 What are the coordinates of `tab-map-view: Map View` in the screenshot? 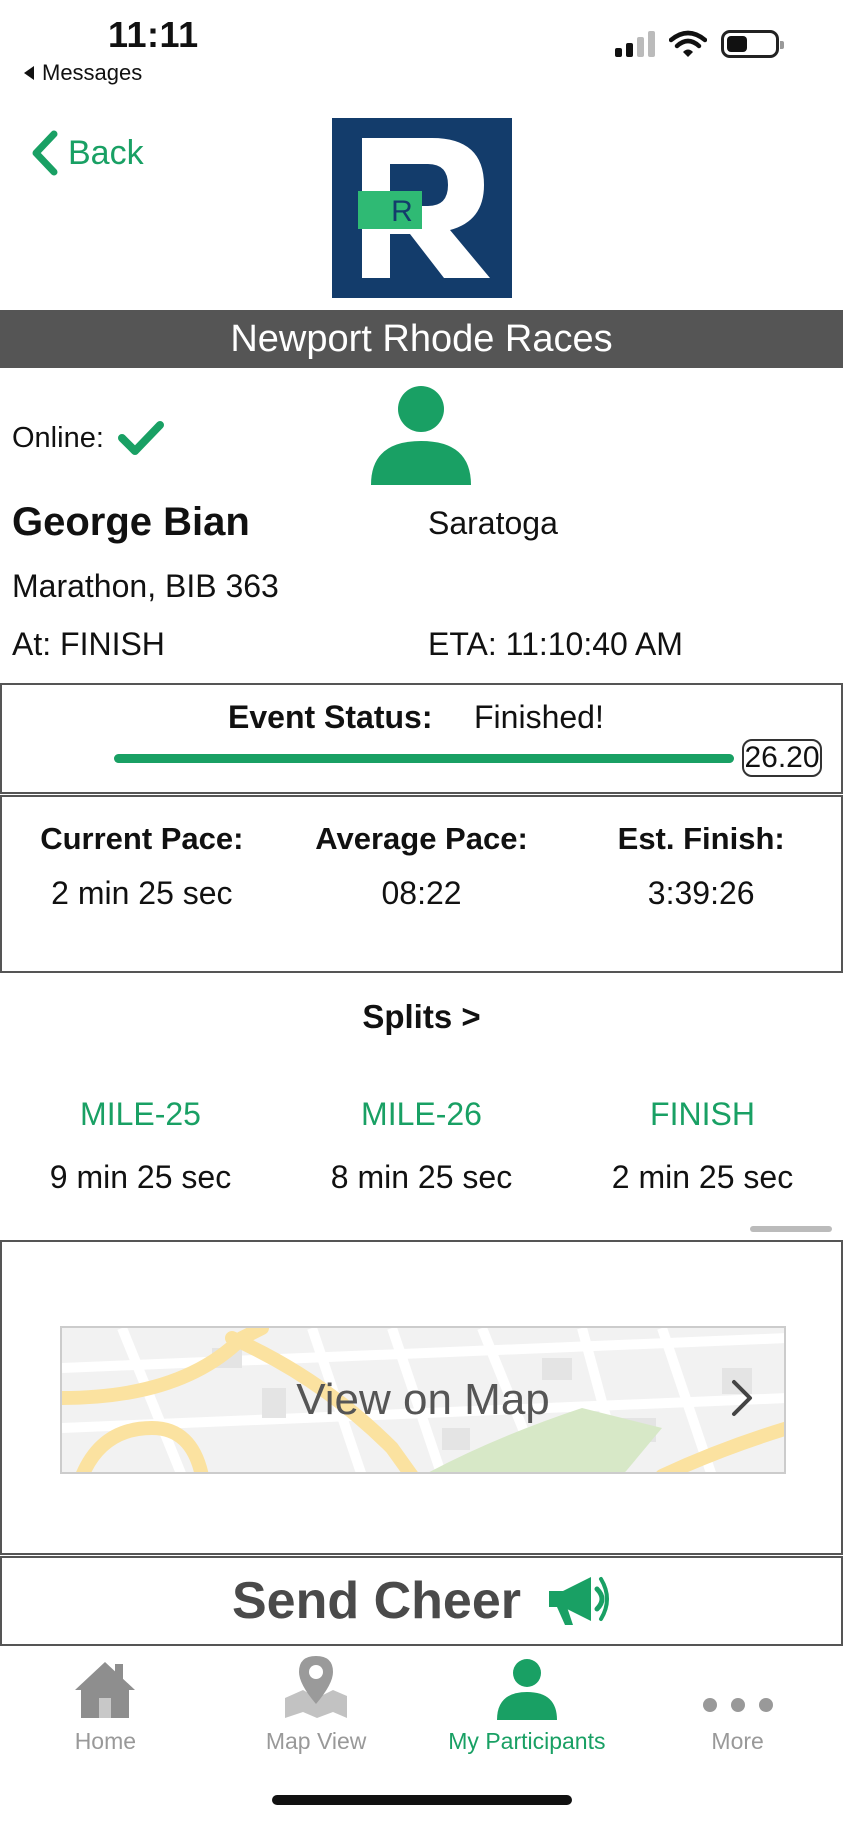 It's located at (316, 1710).